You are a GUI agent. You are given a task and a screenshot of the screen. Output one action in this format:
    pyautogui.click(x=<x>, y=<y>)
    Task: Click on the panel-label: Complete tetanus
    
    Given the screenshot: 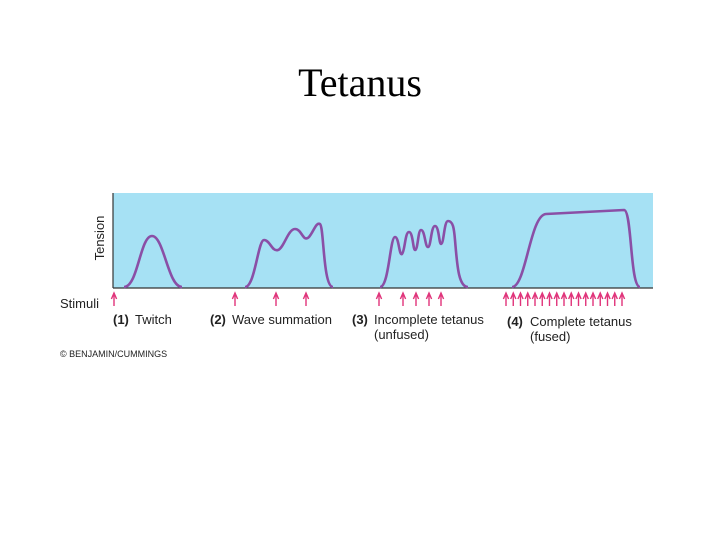 What is the action you would take?
    pyautogui.click(x=581, y=321)
    